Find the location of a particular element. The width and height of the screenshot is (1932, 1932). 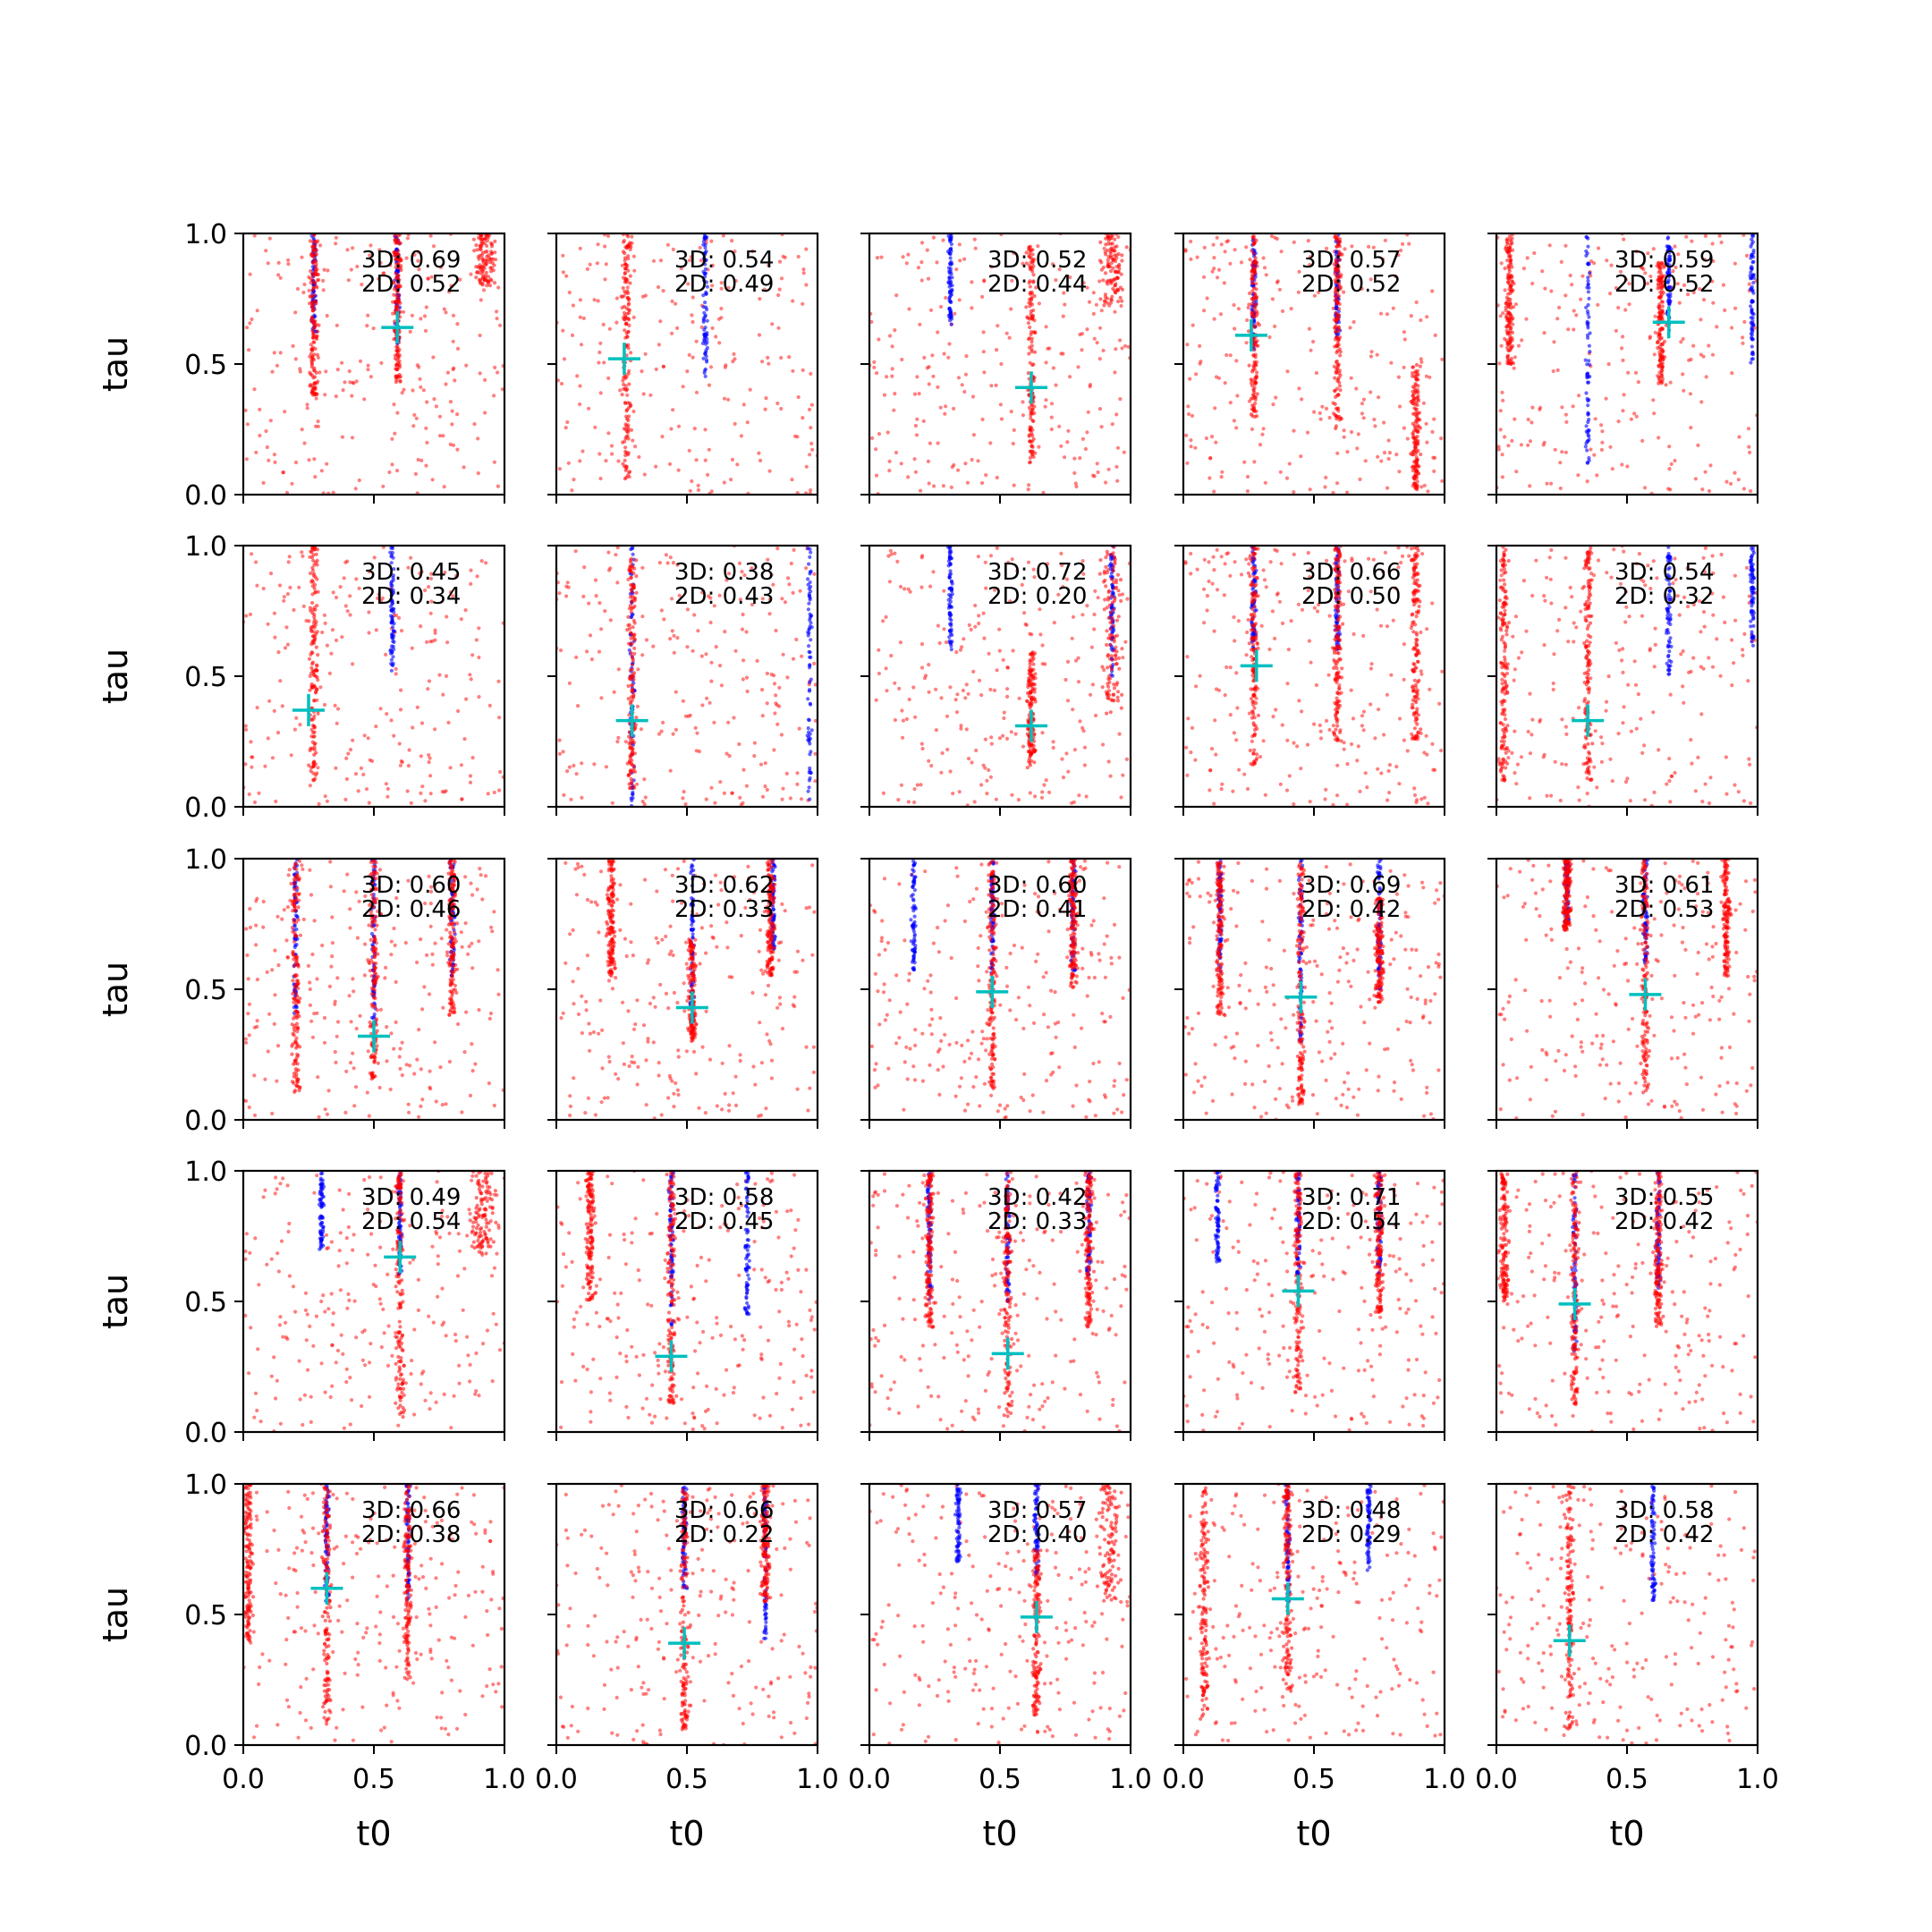

points-layer is located at coordinates (1314, 364).